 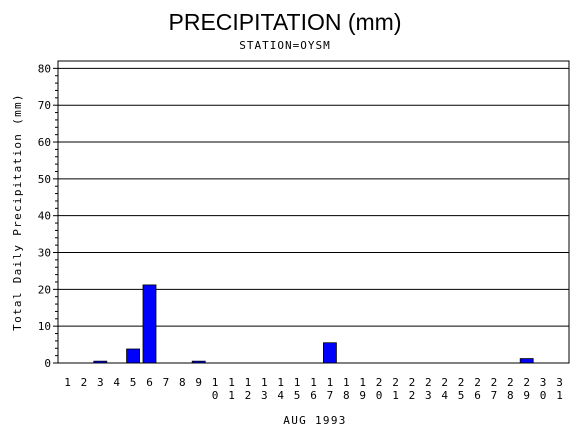 What do you see at coordinates (67, 382) in the screenshot?
I see `x-tick-label: 1` at bounding box center [67, 382].